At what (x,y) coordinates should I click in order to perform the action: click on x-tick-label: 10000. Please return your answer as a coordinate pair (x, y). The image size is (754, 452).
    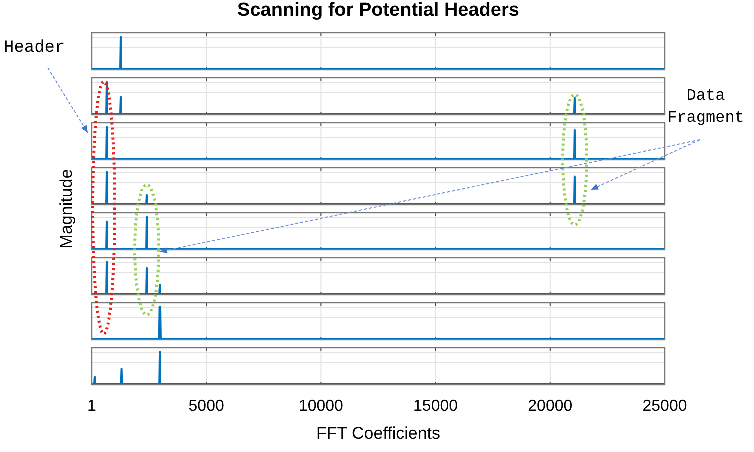
    Looking at the image, I should click on (321, 406).